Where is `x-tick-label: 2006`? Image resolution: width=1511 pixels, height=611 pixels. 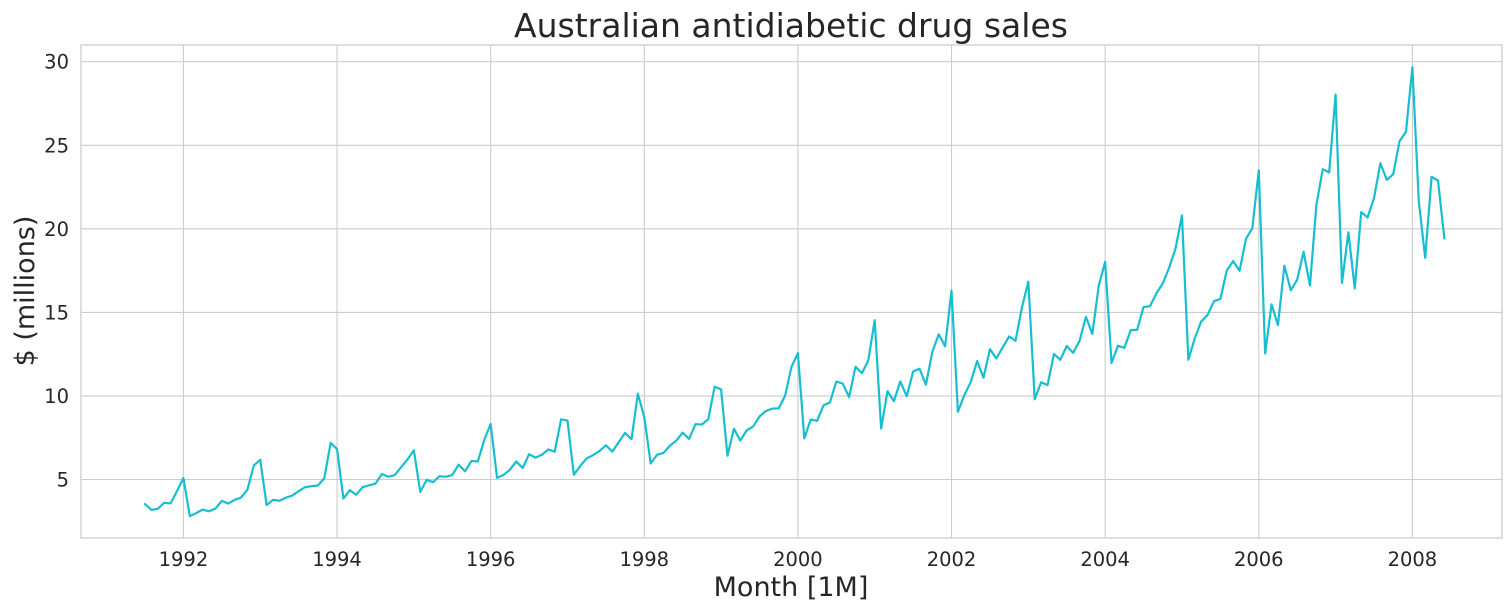 x-tick-label: 2006 is located at coordinates (1259, 559).